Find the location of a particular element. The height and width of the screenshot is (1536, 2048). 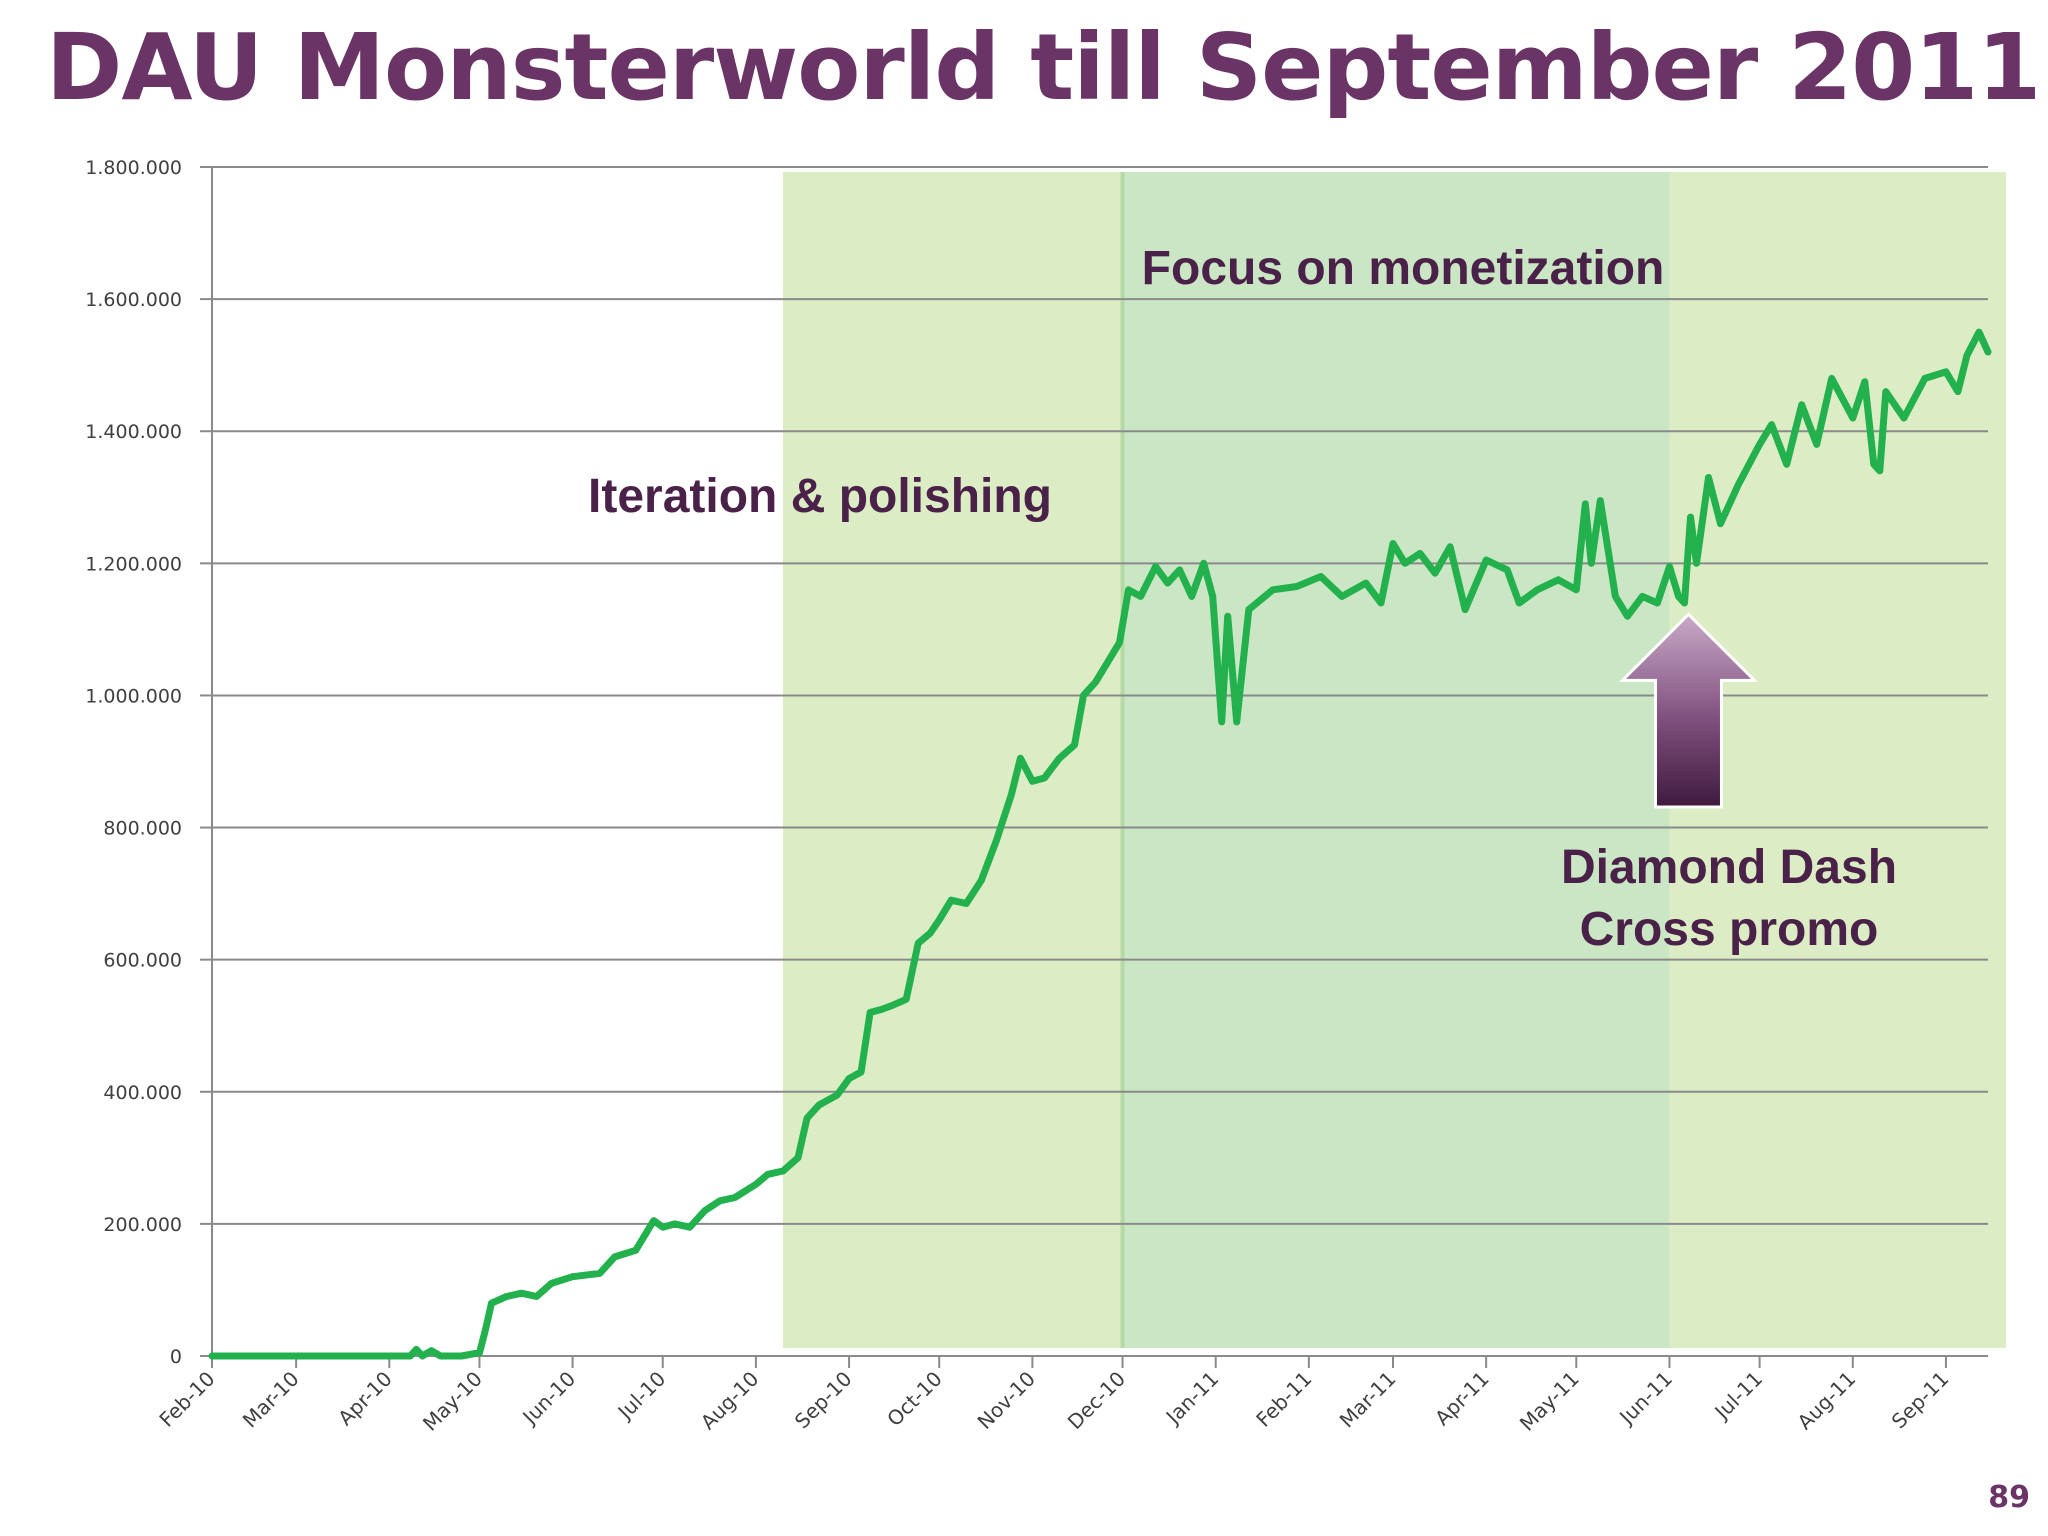

up-arrow-icon is located at coordinates (1688, 710).